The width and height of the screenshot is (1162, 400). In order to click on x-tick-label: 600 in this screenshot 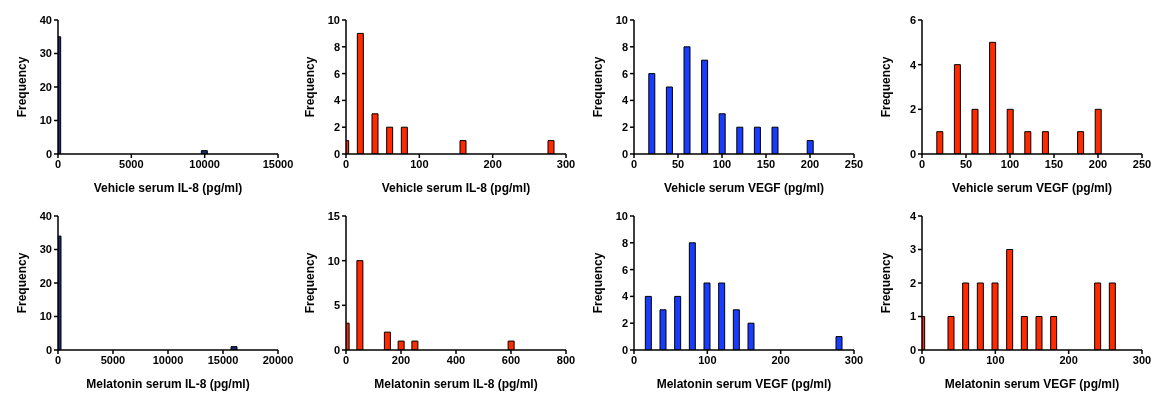, I will do `click(511, 359)`.